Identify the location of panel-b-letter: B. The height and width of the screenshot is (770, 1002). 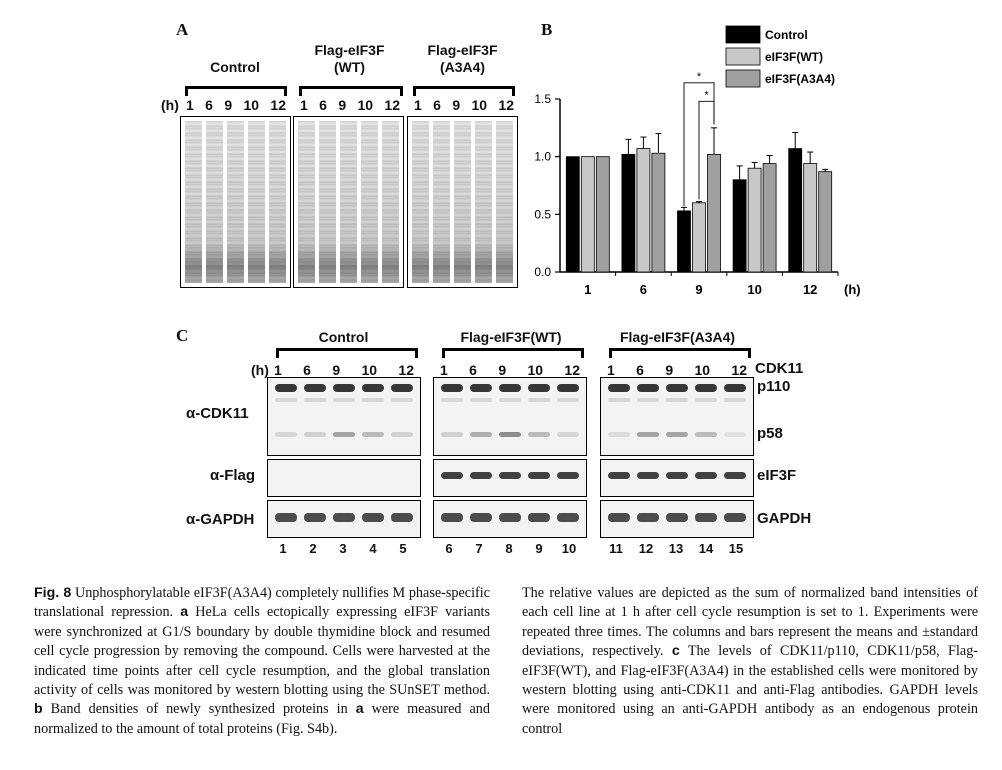
(547, 29).